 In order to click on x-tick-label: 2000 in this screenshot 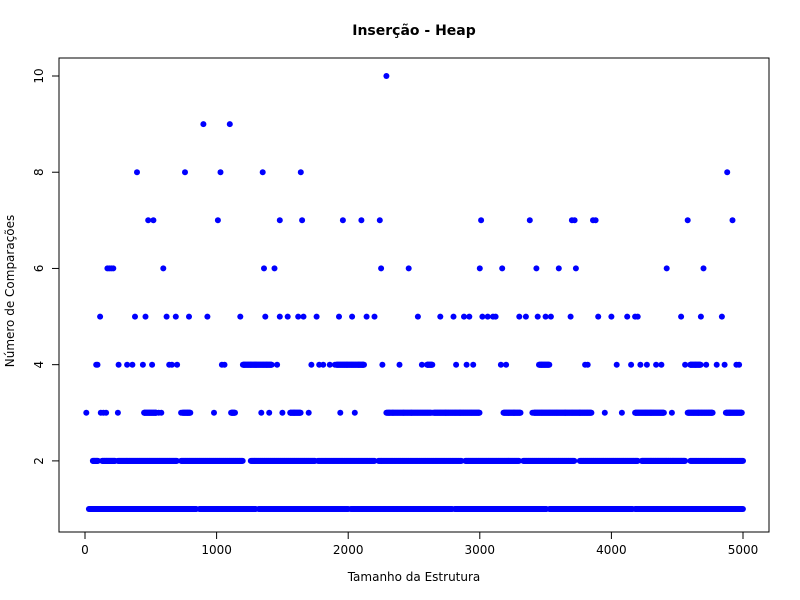, I will do `click(348, 550)`.